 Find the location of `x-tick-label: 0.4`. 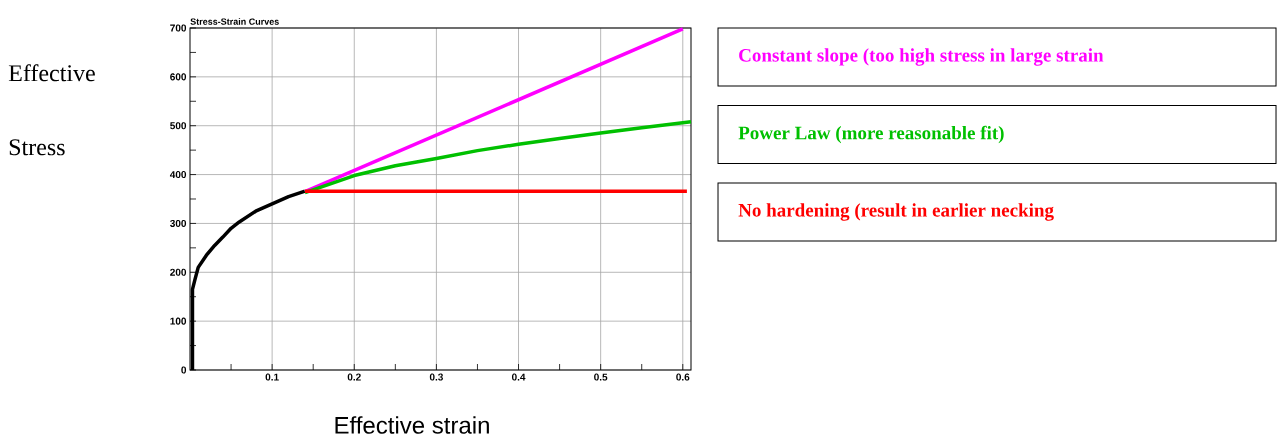

x-tick-label: 0.4 is located at coordinates (518, 377).